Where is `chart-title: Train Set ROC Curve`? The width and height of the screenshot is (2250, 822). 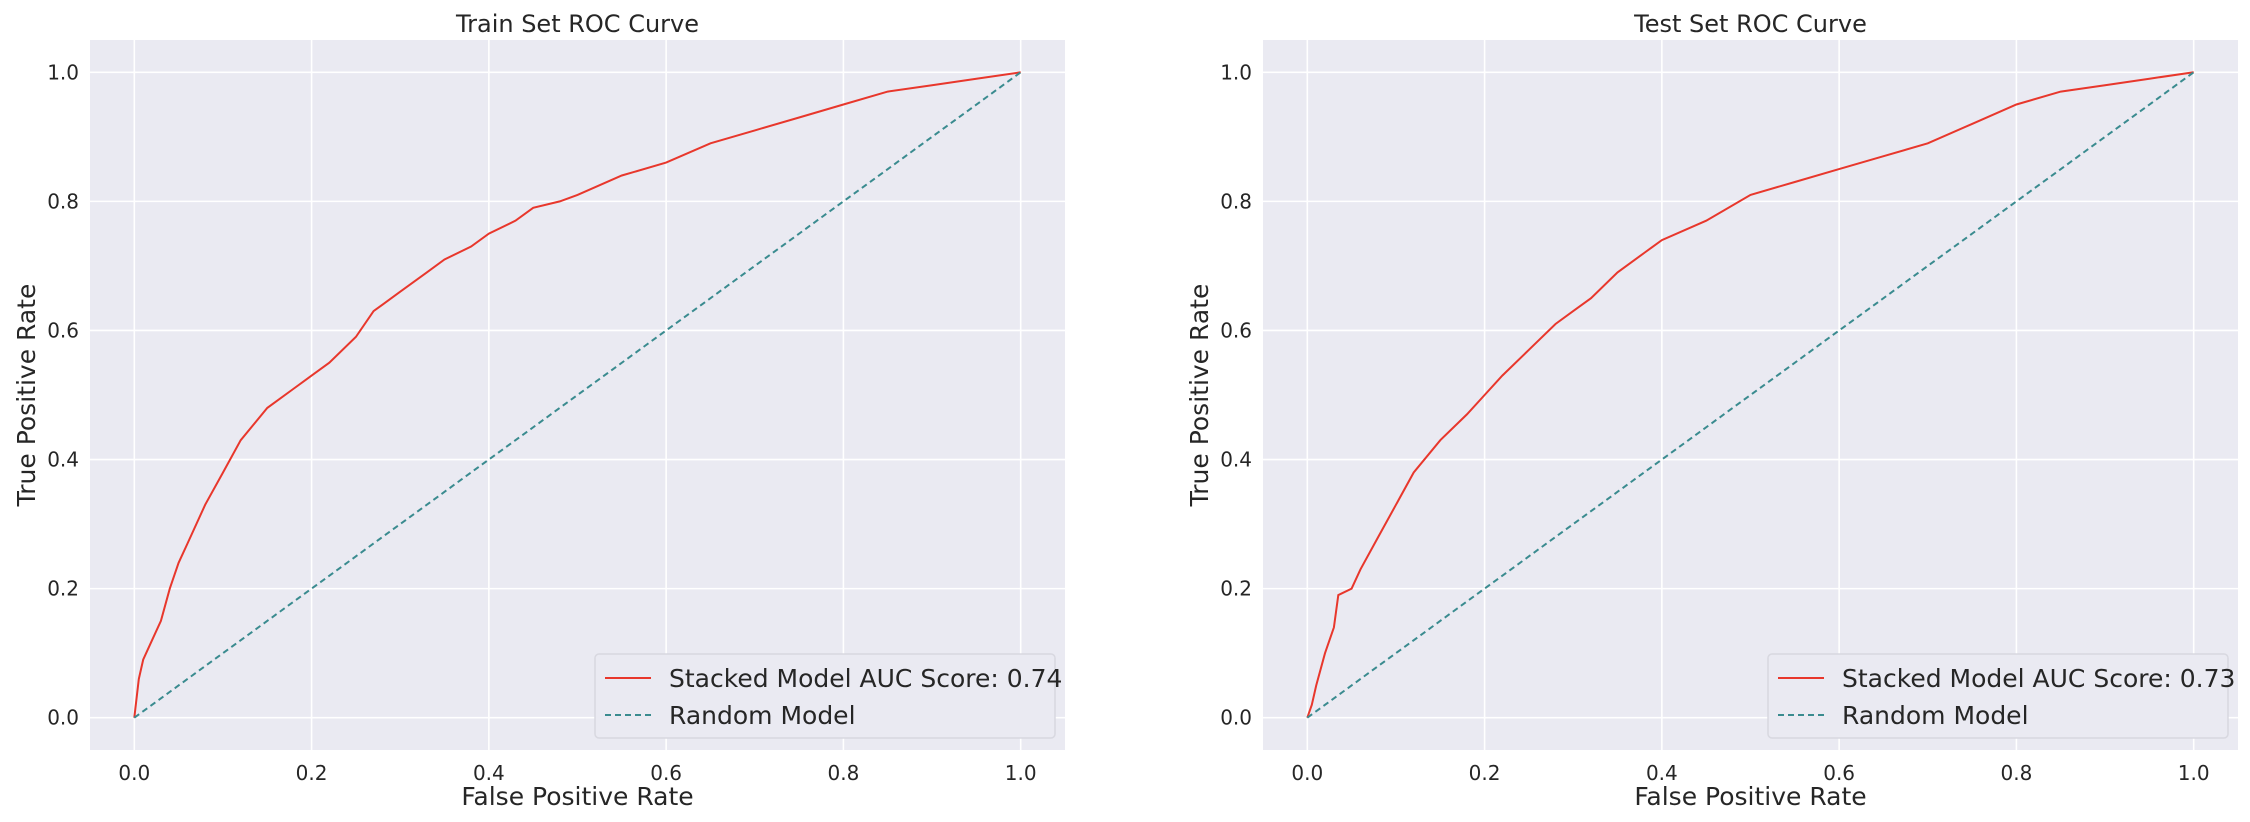 chart-title: Train Set ROC Curve is located at coordinates (577, 24).